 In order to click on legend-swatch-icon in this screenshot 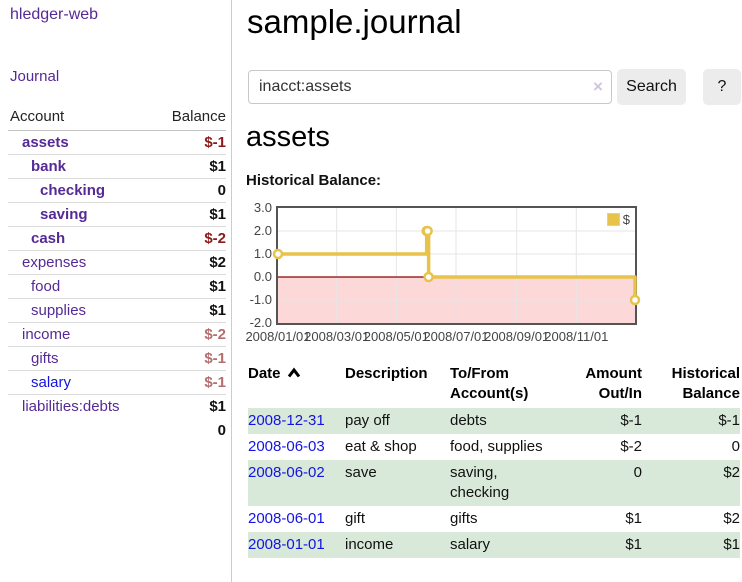, I will do `click(613, 219)`.